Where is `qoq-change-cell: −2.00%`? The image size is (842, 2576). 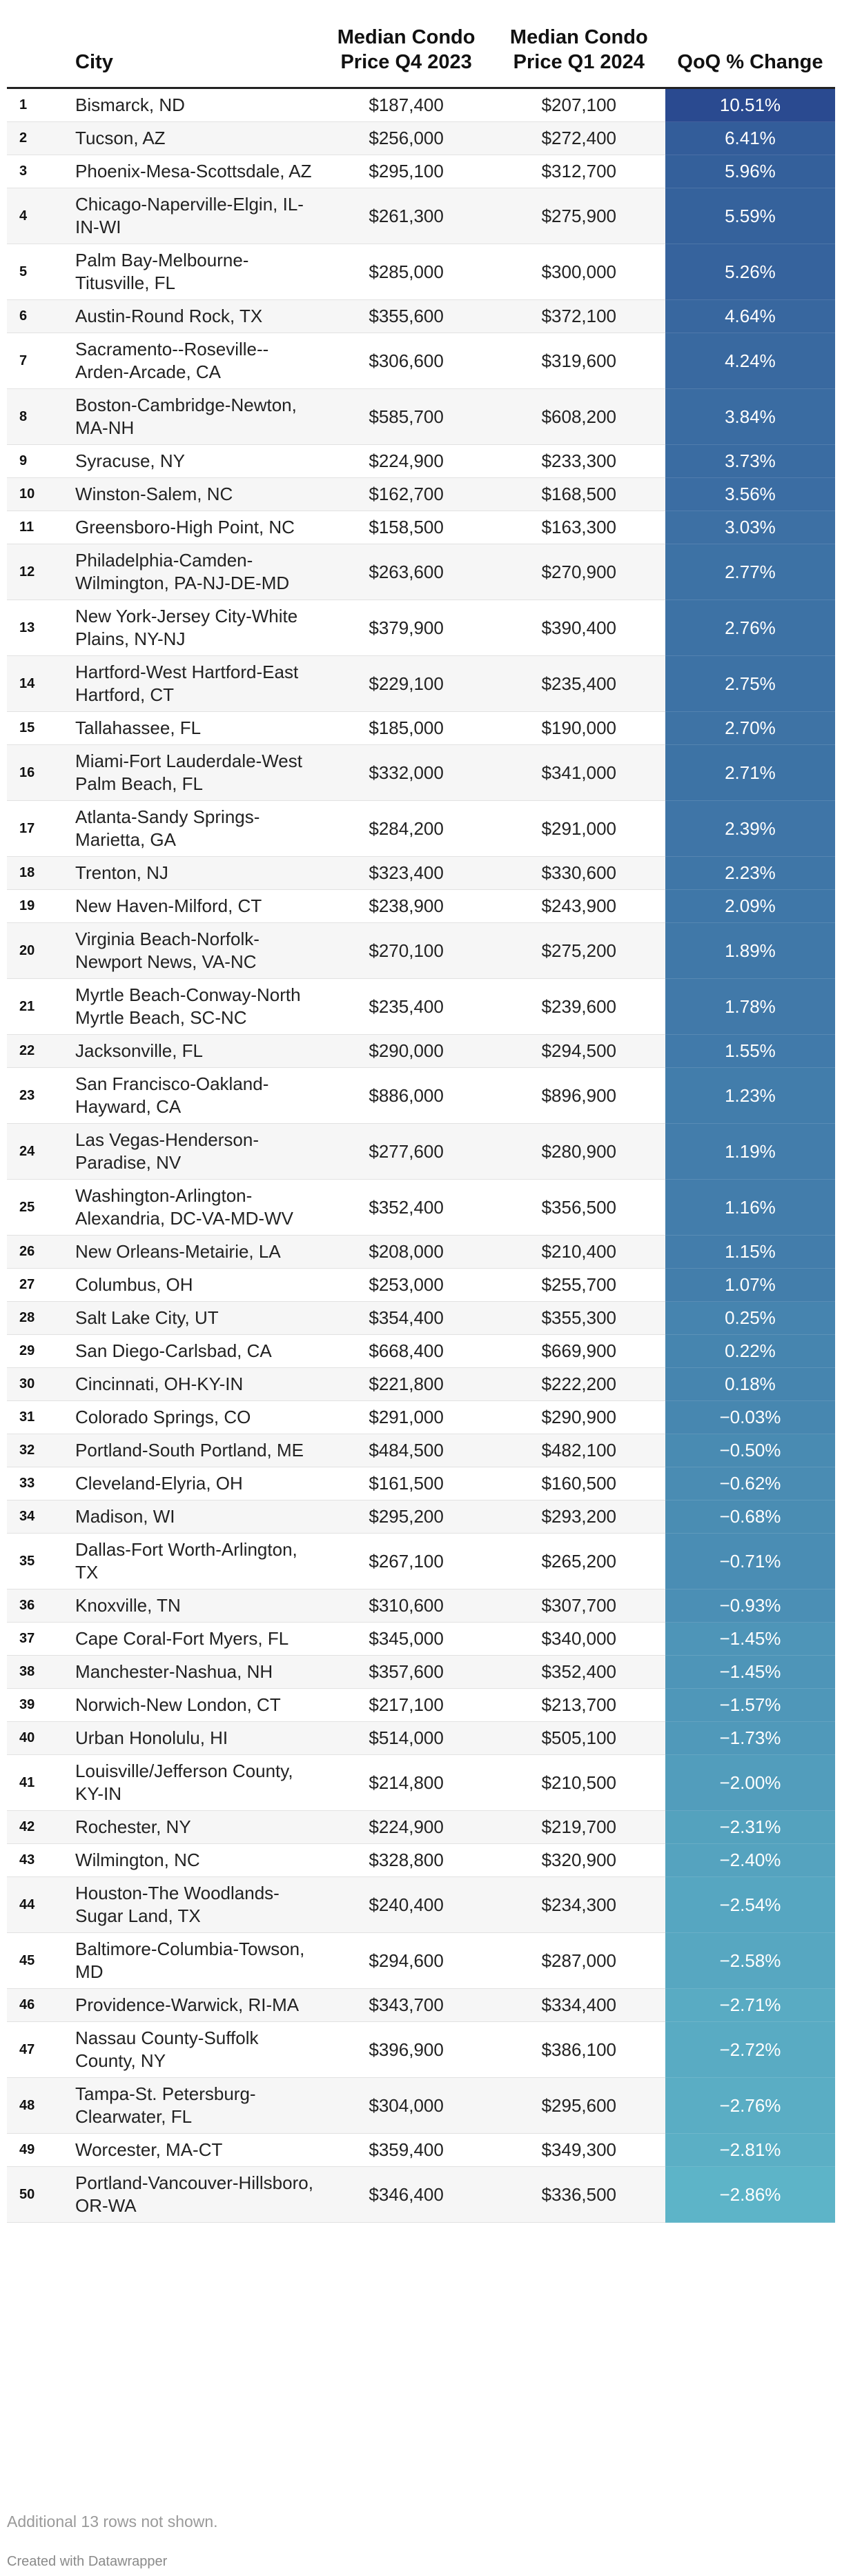 qoq-change-cell: −2.00% is located at coordinates (750, 1782).